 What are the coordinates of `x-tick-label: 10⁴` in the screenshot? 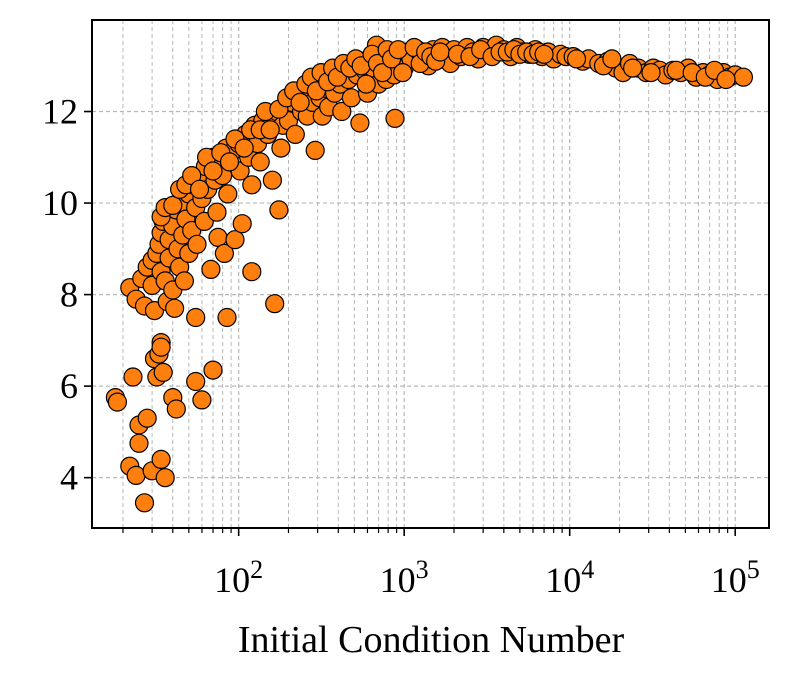 It's located at (569, 577).